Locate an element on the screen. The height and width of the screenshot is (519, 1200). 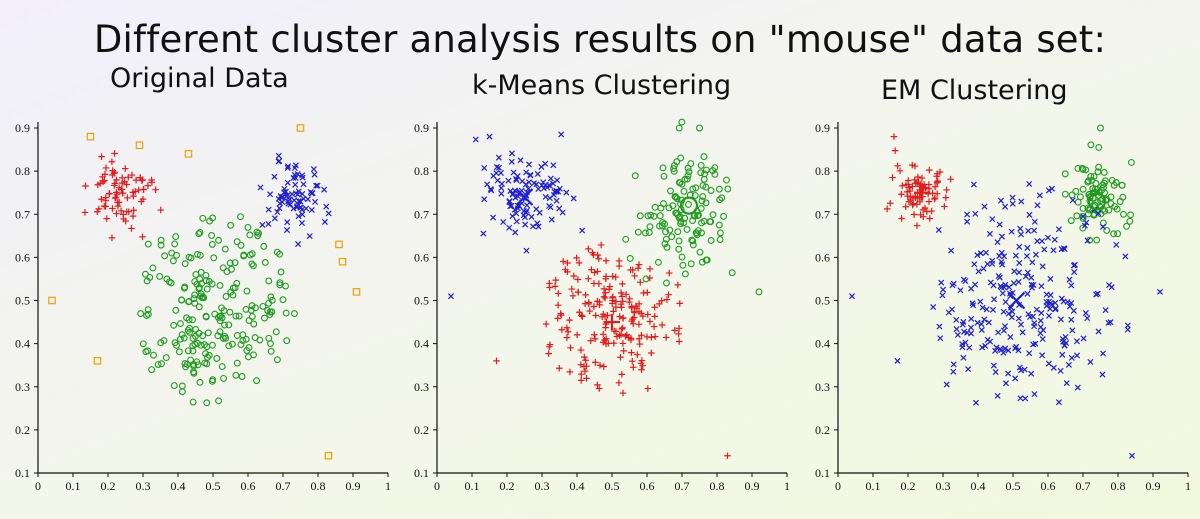
x-tick-label: 1 is located at coordinates (1188, 486).